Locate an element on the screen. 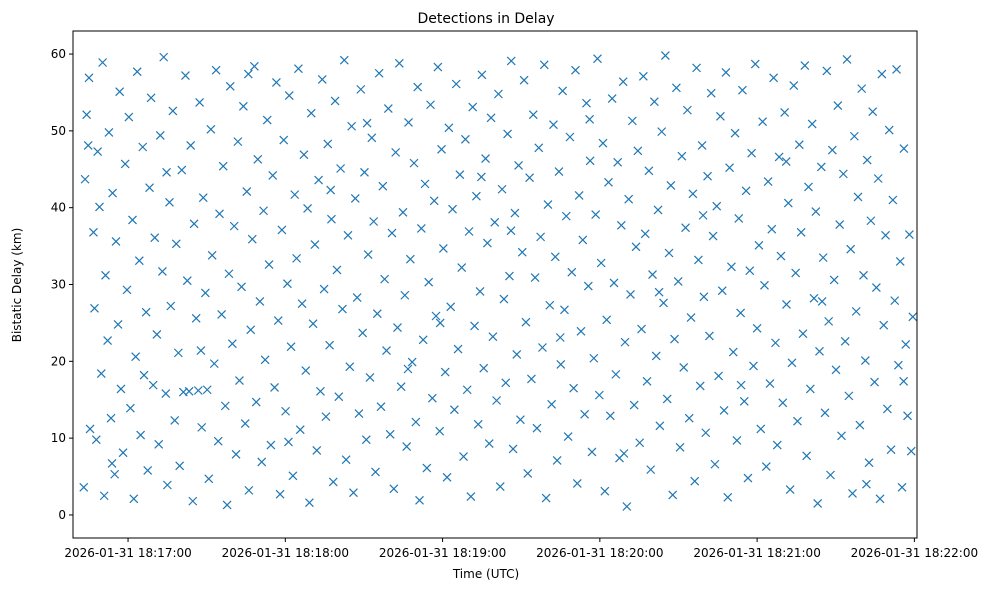  chart-title: Detections in Delay is located at coordinates (485, 19).